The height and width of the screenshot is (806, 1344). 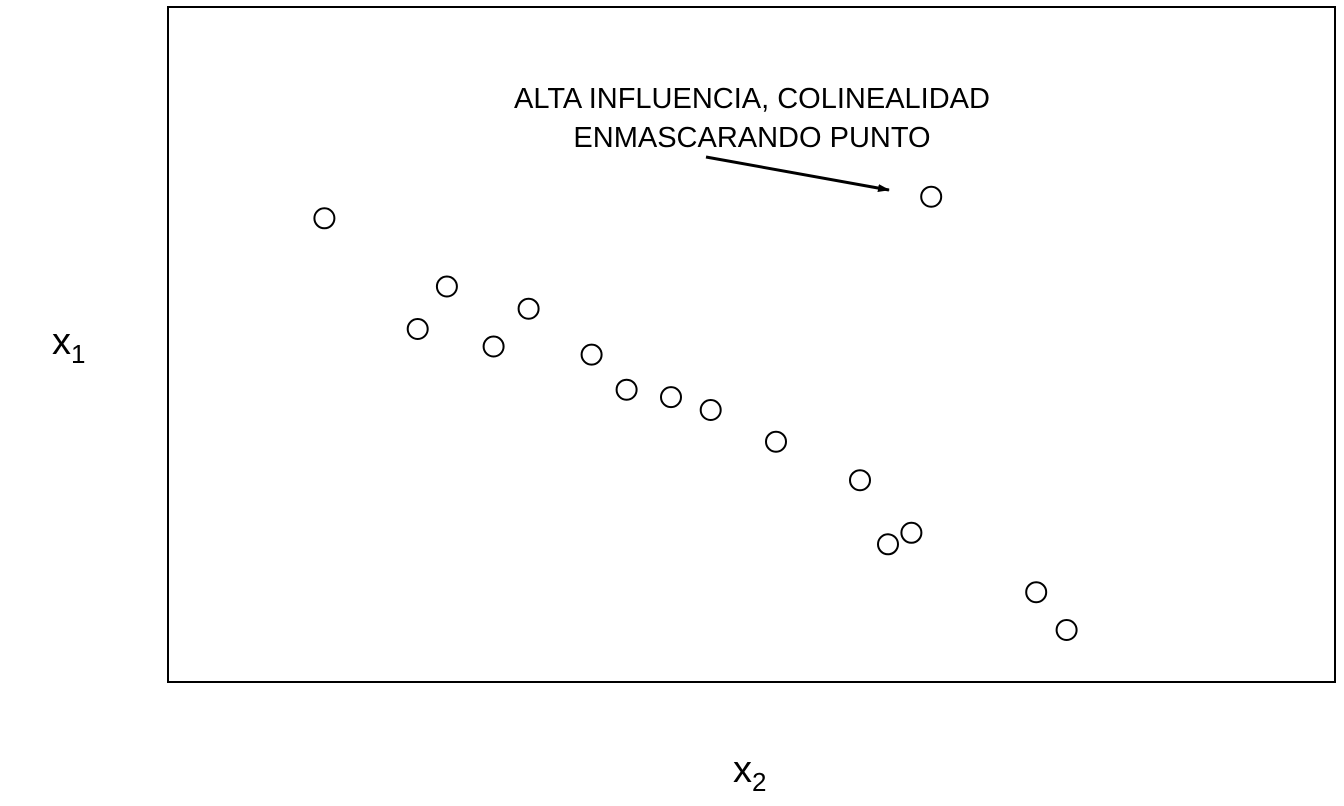 What do you see at coordinates (61, 342) in the screenshot?
I see `y-axis-label-main: x` at bounding box center [61, 342].